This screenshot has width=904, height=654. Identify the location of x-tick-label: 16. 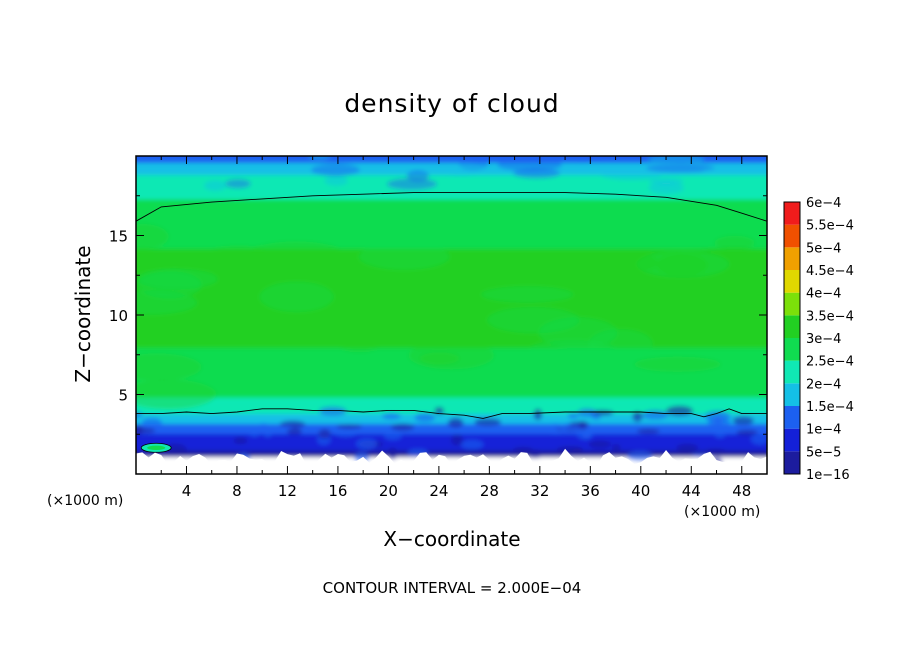
(337, 491).